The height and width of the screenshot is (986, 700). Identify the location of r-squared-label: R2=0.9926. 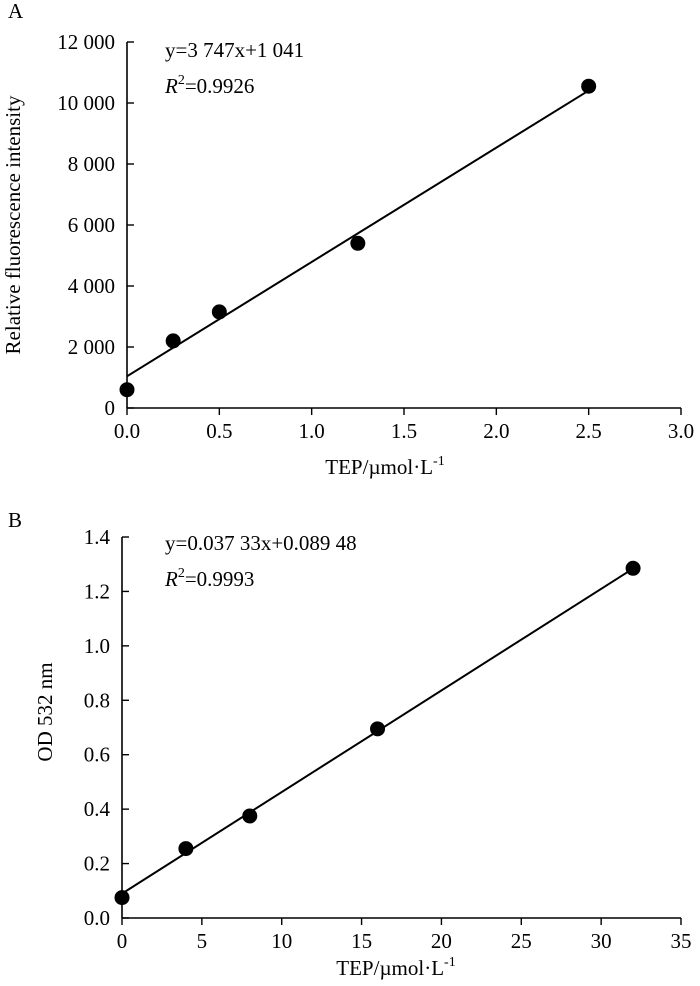
(209, 85).